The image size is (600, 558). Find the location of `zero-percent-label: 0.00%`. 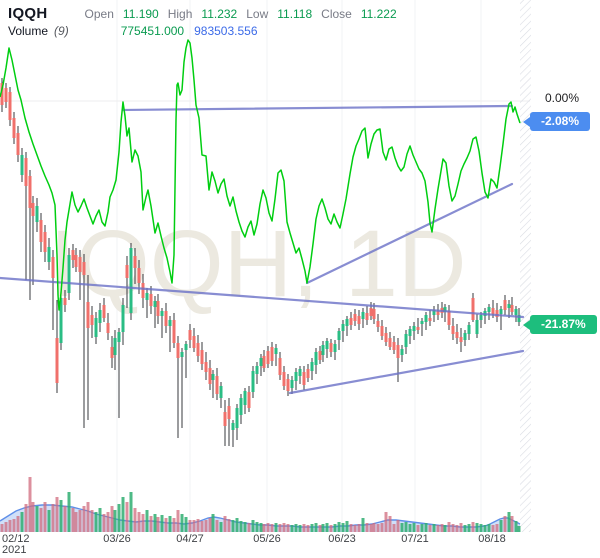

zero-percent-label: 0.00% is located at coordinates (562, 98).